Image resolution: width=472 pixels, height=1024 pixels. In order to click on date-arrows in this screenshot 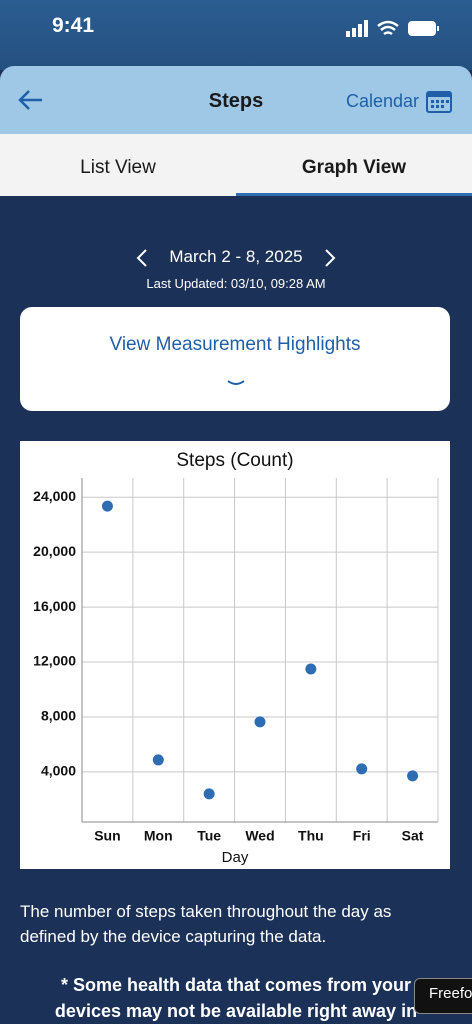, I will do `click(239, 258)`.